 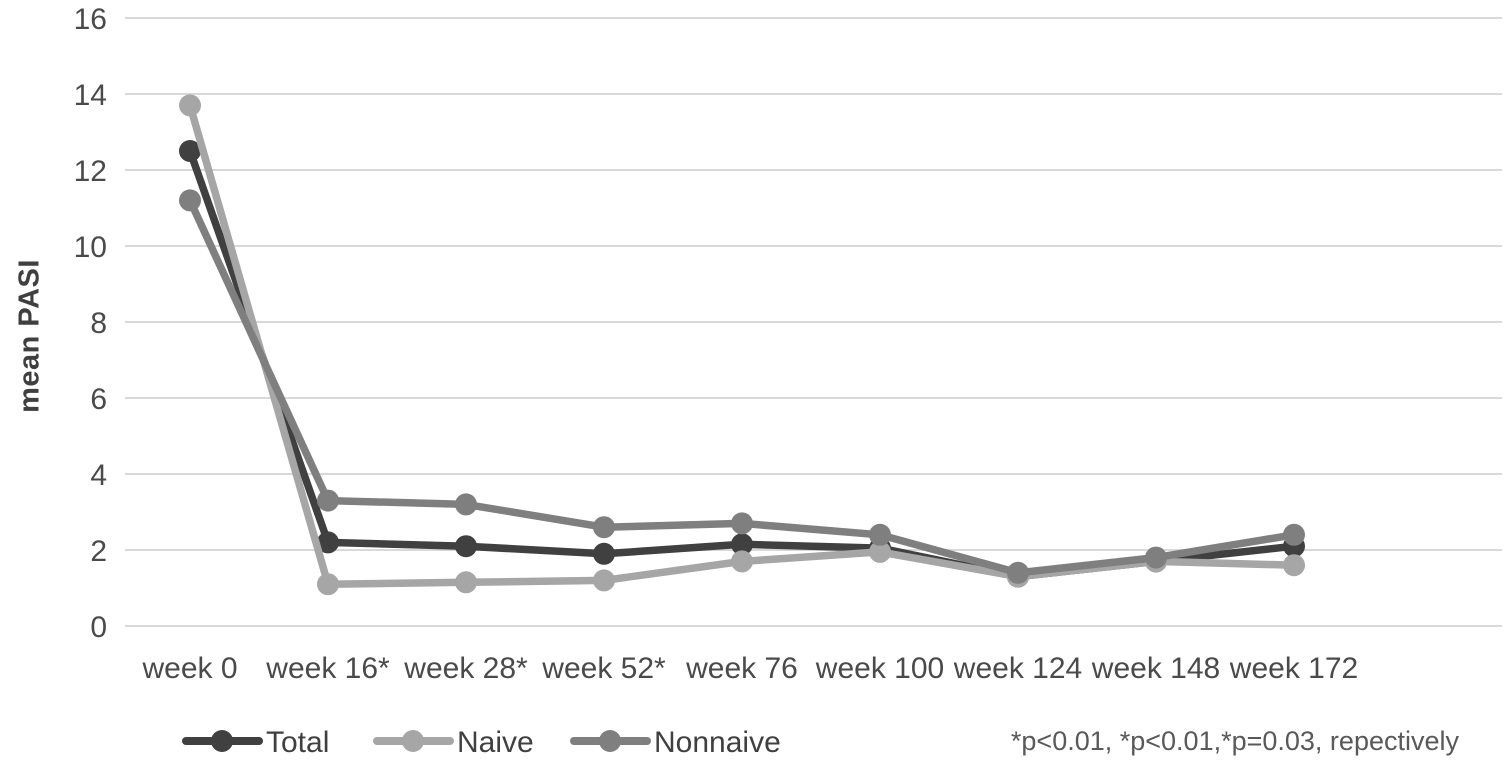 What do you see at coordinates (413, 741) in the screenshot?
I see `legend-marker-dot-naive` at bounding box center [413, 741].